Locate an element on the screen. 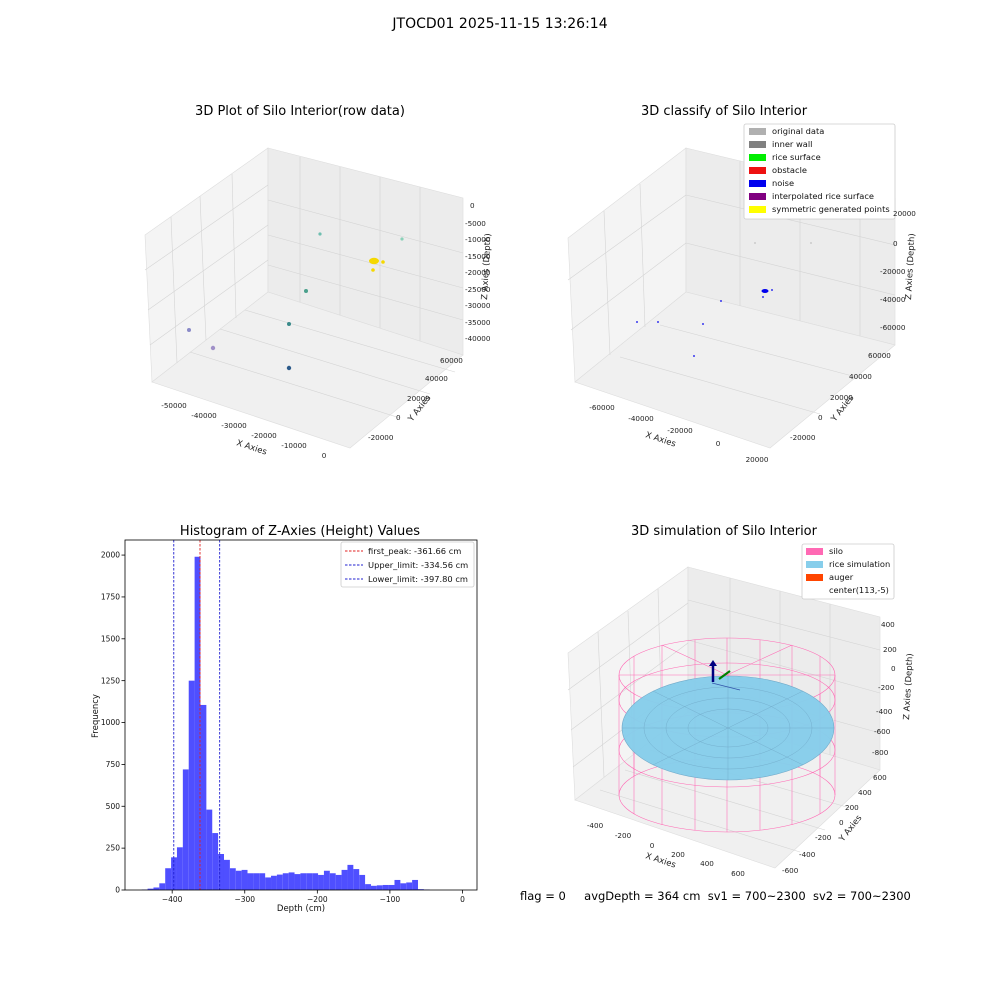 The image size is (1000, 1000). histogram-x-tick-label: −200 is located at coordinates (317, 899).